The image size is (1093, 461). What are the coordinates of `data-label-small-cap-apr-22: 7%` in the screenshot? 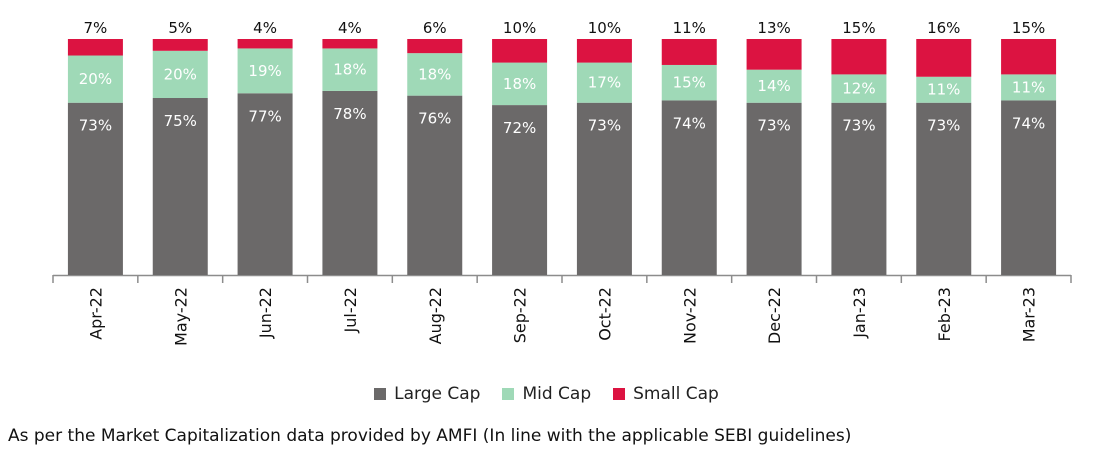 It's located at (96, 28).